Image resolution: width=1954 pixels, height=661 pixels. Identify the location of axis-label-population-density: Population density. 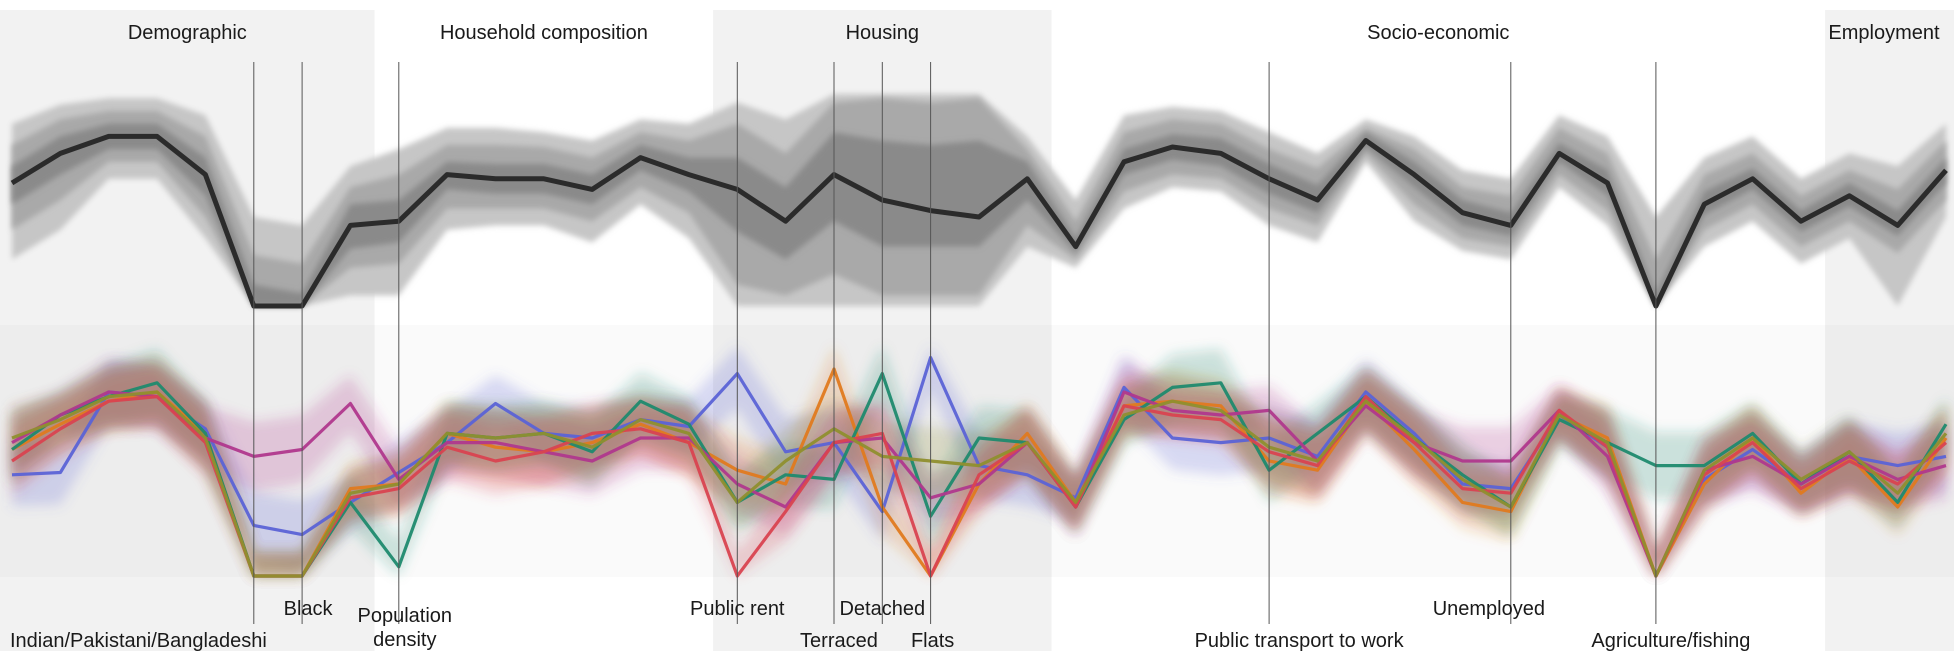
(405, 628).